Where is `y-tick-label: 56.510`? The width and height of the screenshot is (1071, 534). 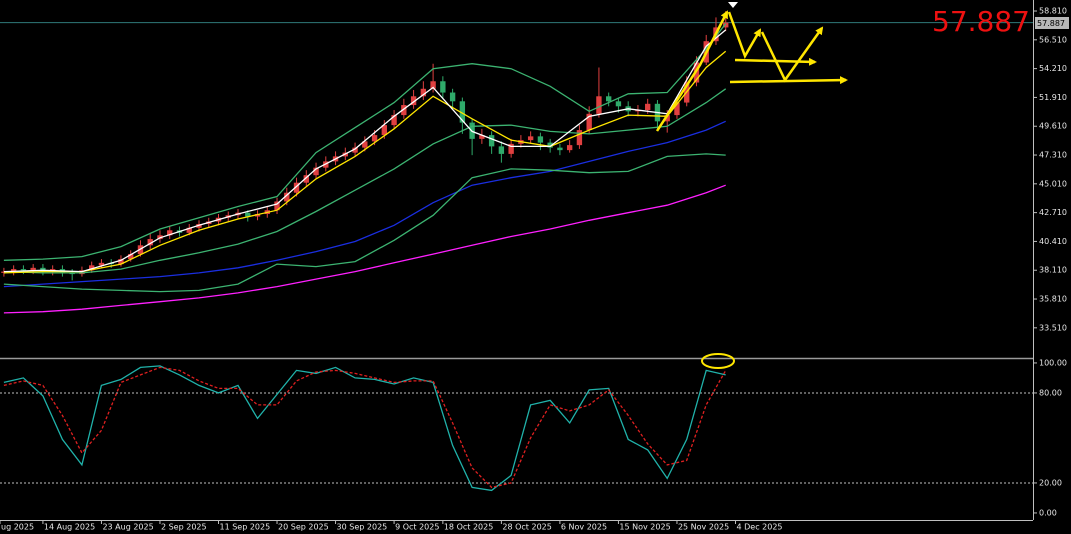
y-tick-label: 56.510 is located at coordinates (1053, 39).